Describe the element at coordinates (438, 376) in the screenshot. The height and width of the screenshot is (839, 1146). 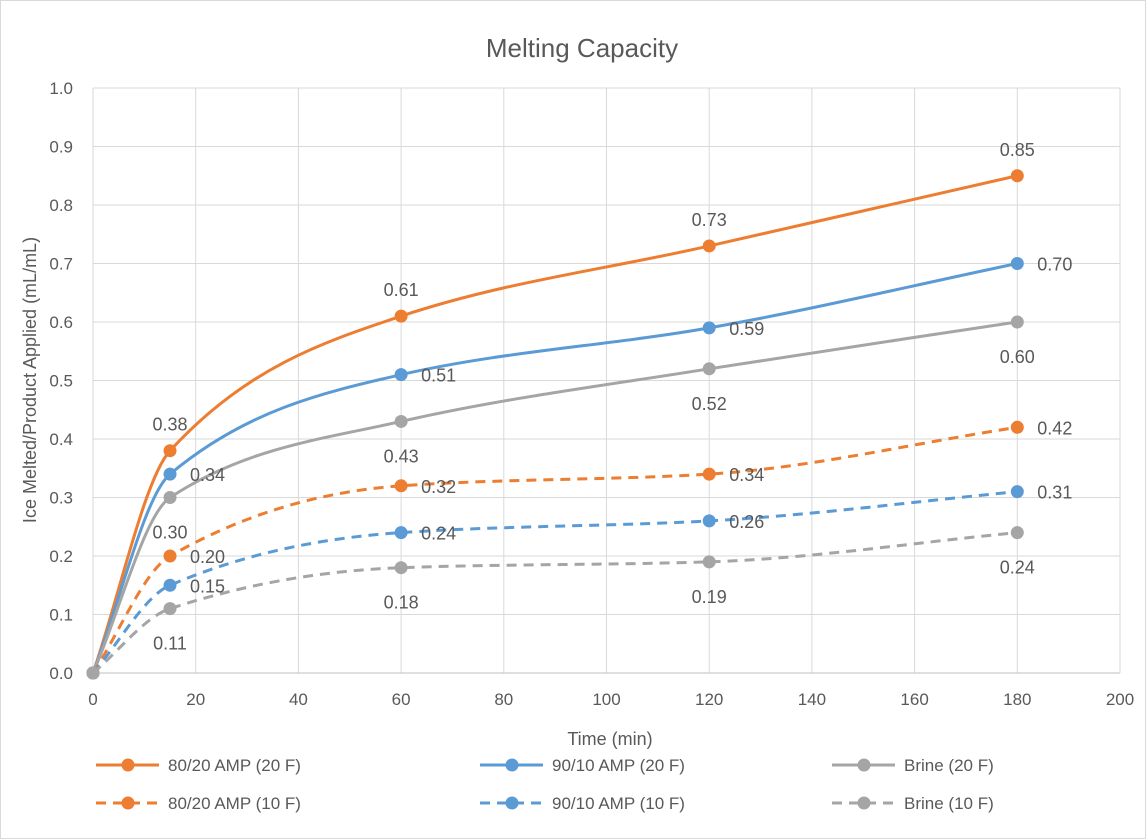
I see `data-label: 0.51` at that location.